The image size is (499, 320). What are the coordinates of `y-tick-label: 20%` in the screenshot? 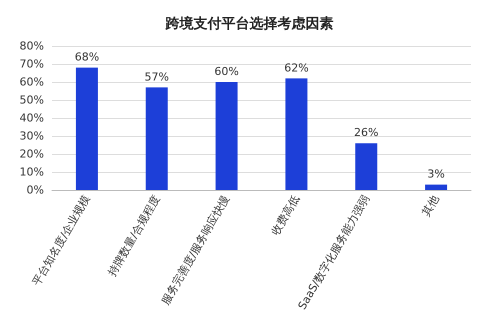 It's located at (32, 154).